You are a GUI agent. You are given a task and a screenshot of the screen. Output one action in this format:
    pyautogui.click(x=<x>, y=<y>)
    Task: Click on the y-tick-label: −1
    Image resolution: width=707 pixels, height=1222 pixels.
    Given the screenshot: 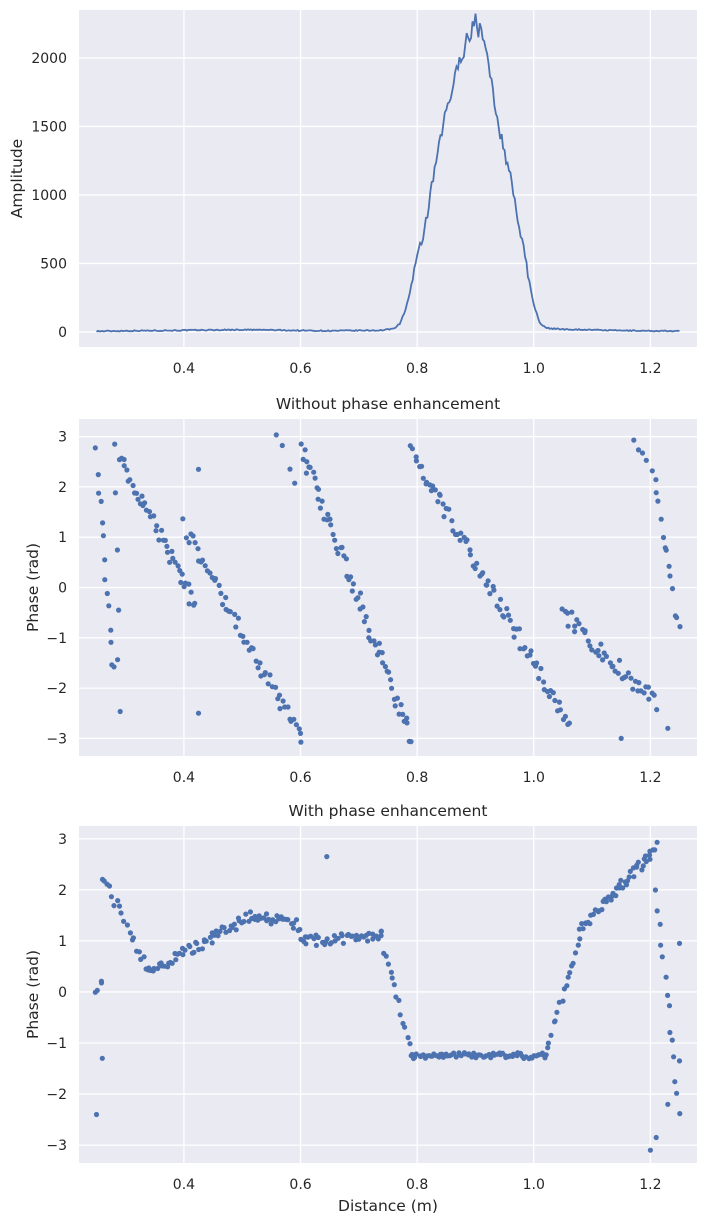 What is the action you would take?
    pyautogui.click(x=56, y=639)
    